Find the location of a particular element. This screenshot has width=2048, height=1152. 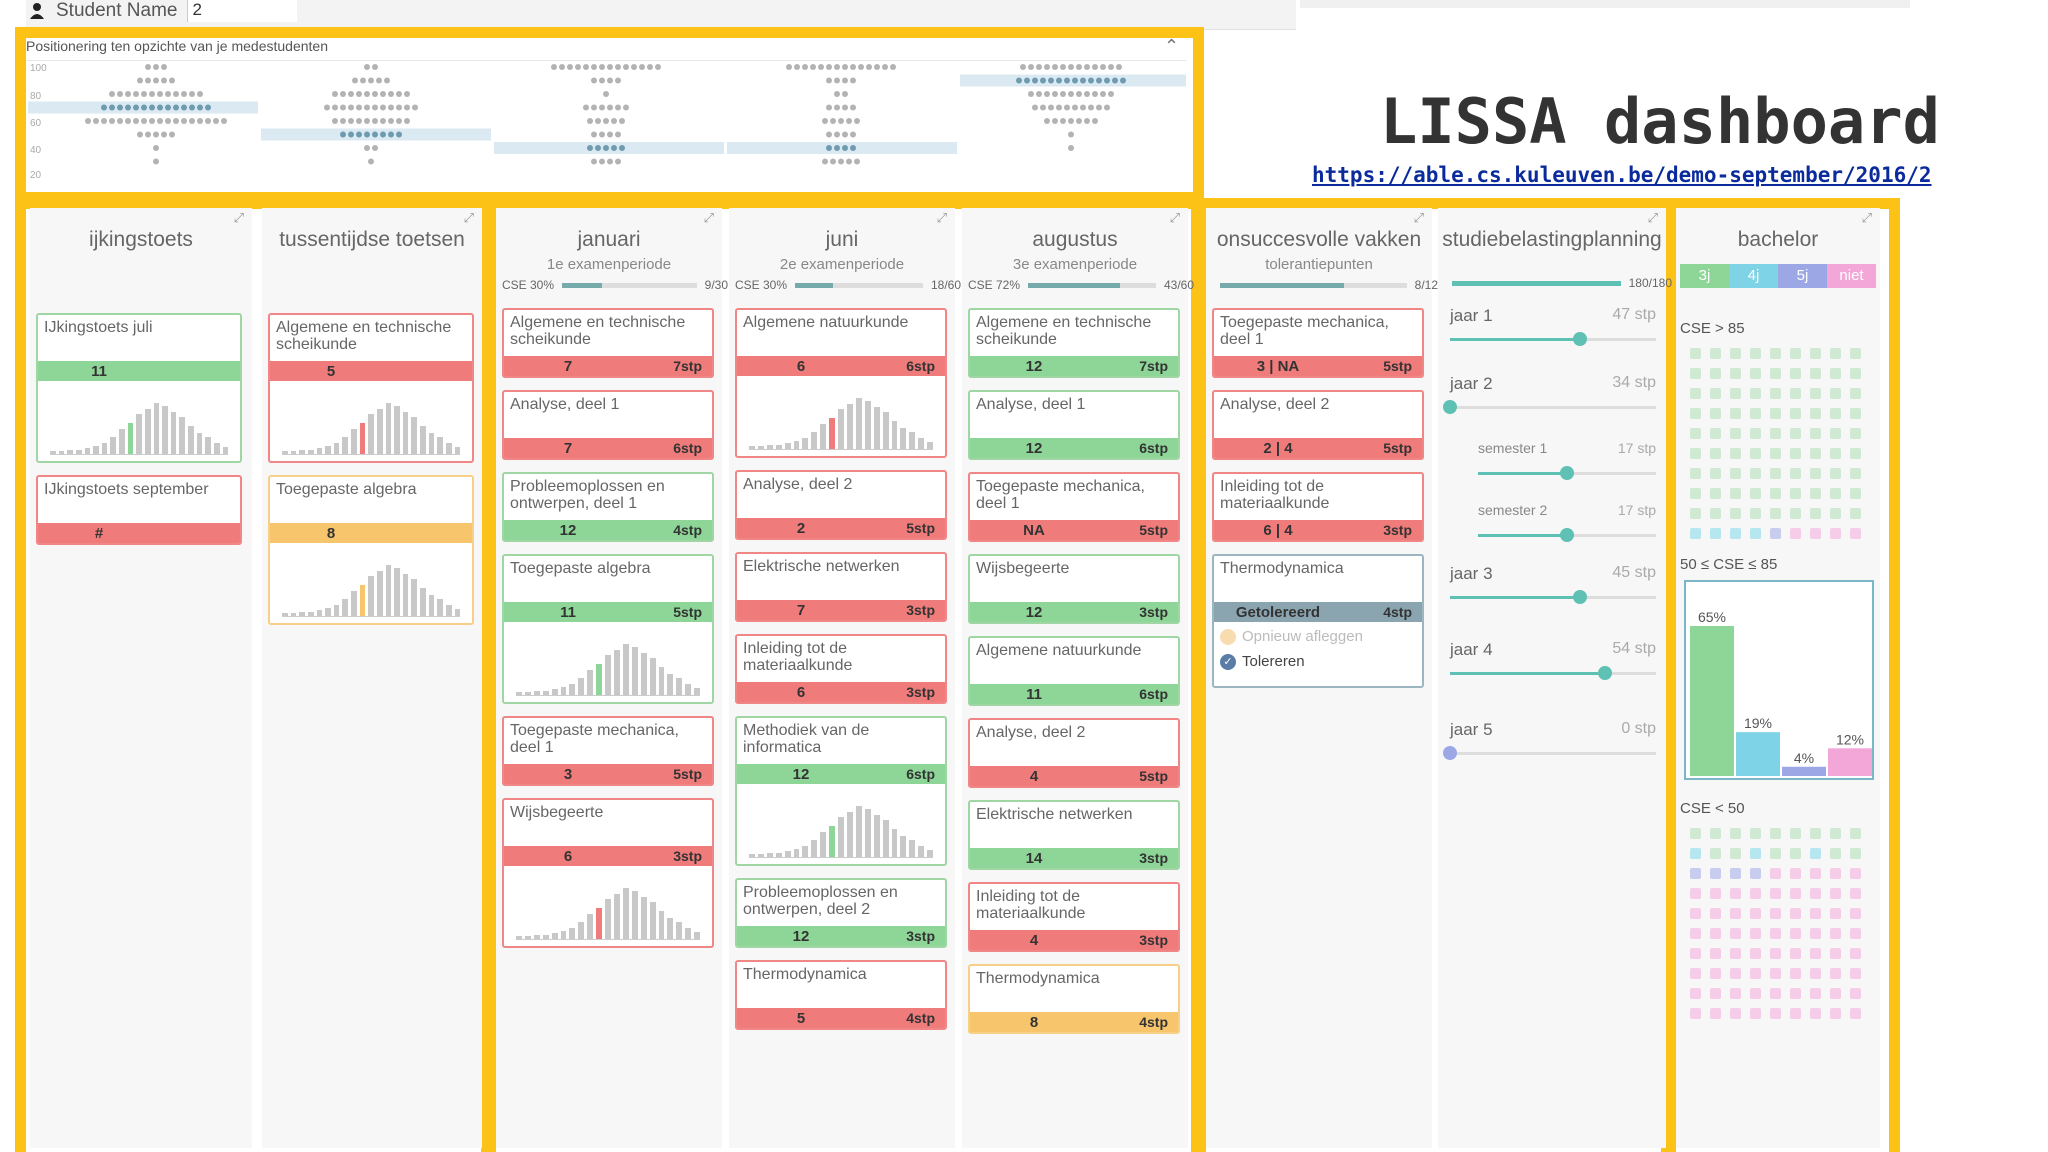

course-card: Toegepaste mechanica, deel 1 NA 5stp is located at coordinates (1074, 507).